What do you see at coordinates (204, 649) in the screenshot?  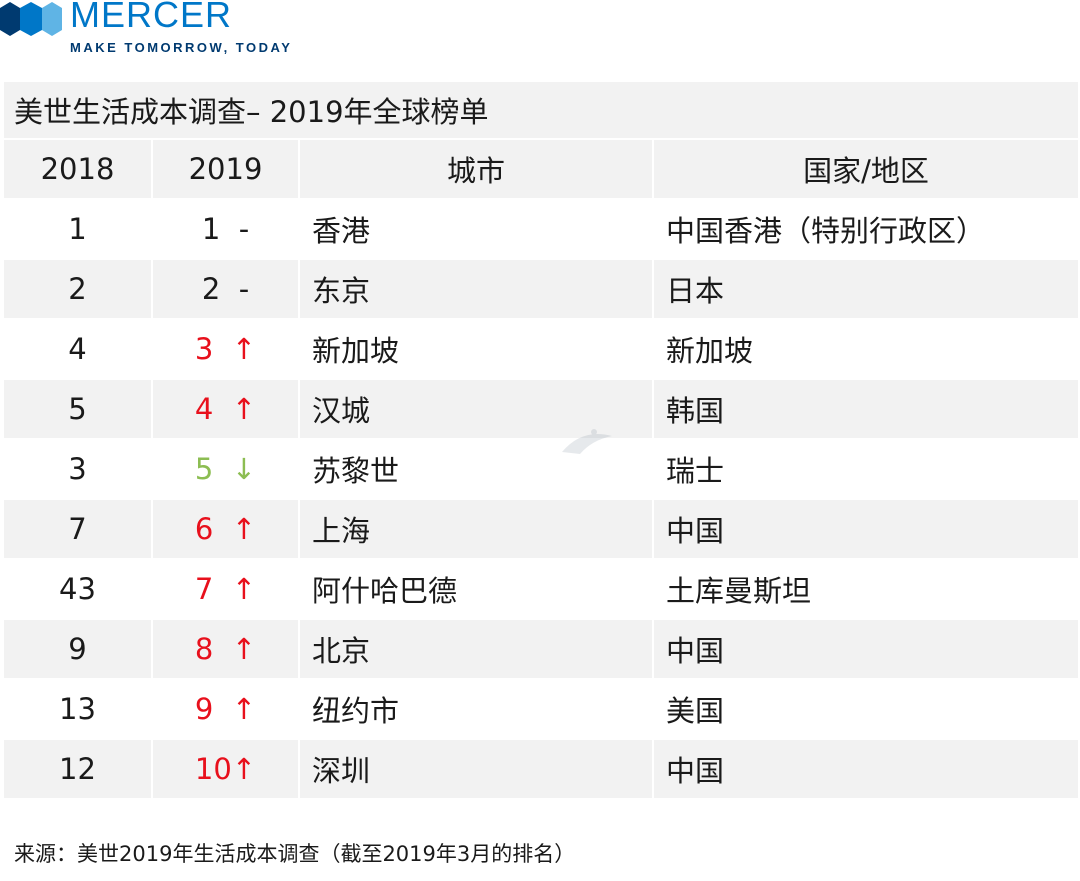 I see `rank-2019-value: 8` at bounding box center [204, 649].